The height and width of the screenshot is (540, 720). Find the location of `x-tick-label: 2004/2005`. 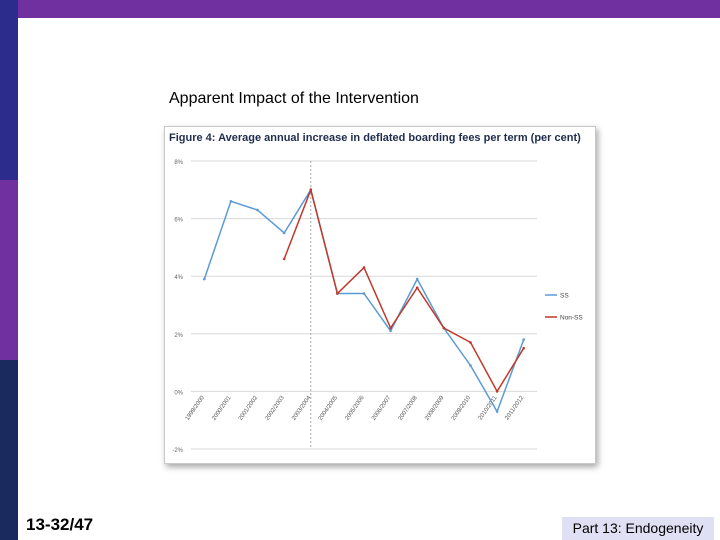

x-tick-label: 2004/2005 is located at coordinates (329, 408).